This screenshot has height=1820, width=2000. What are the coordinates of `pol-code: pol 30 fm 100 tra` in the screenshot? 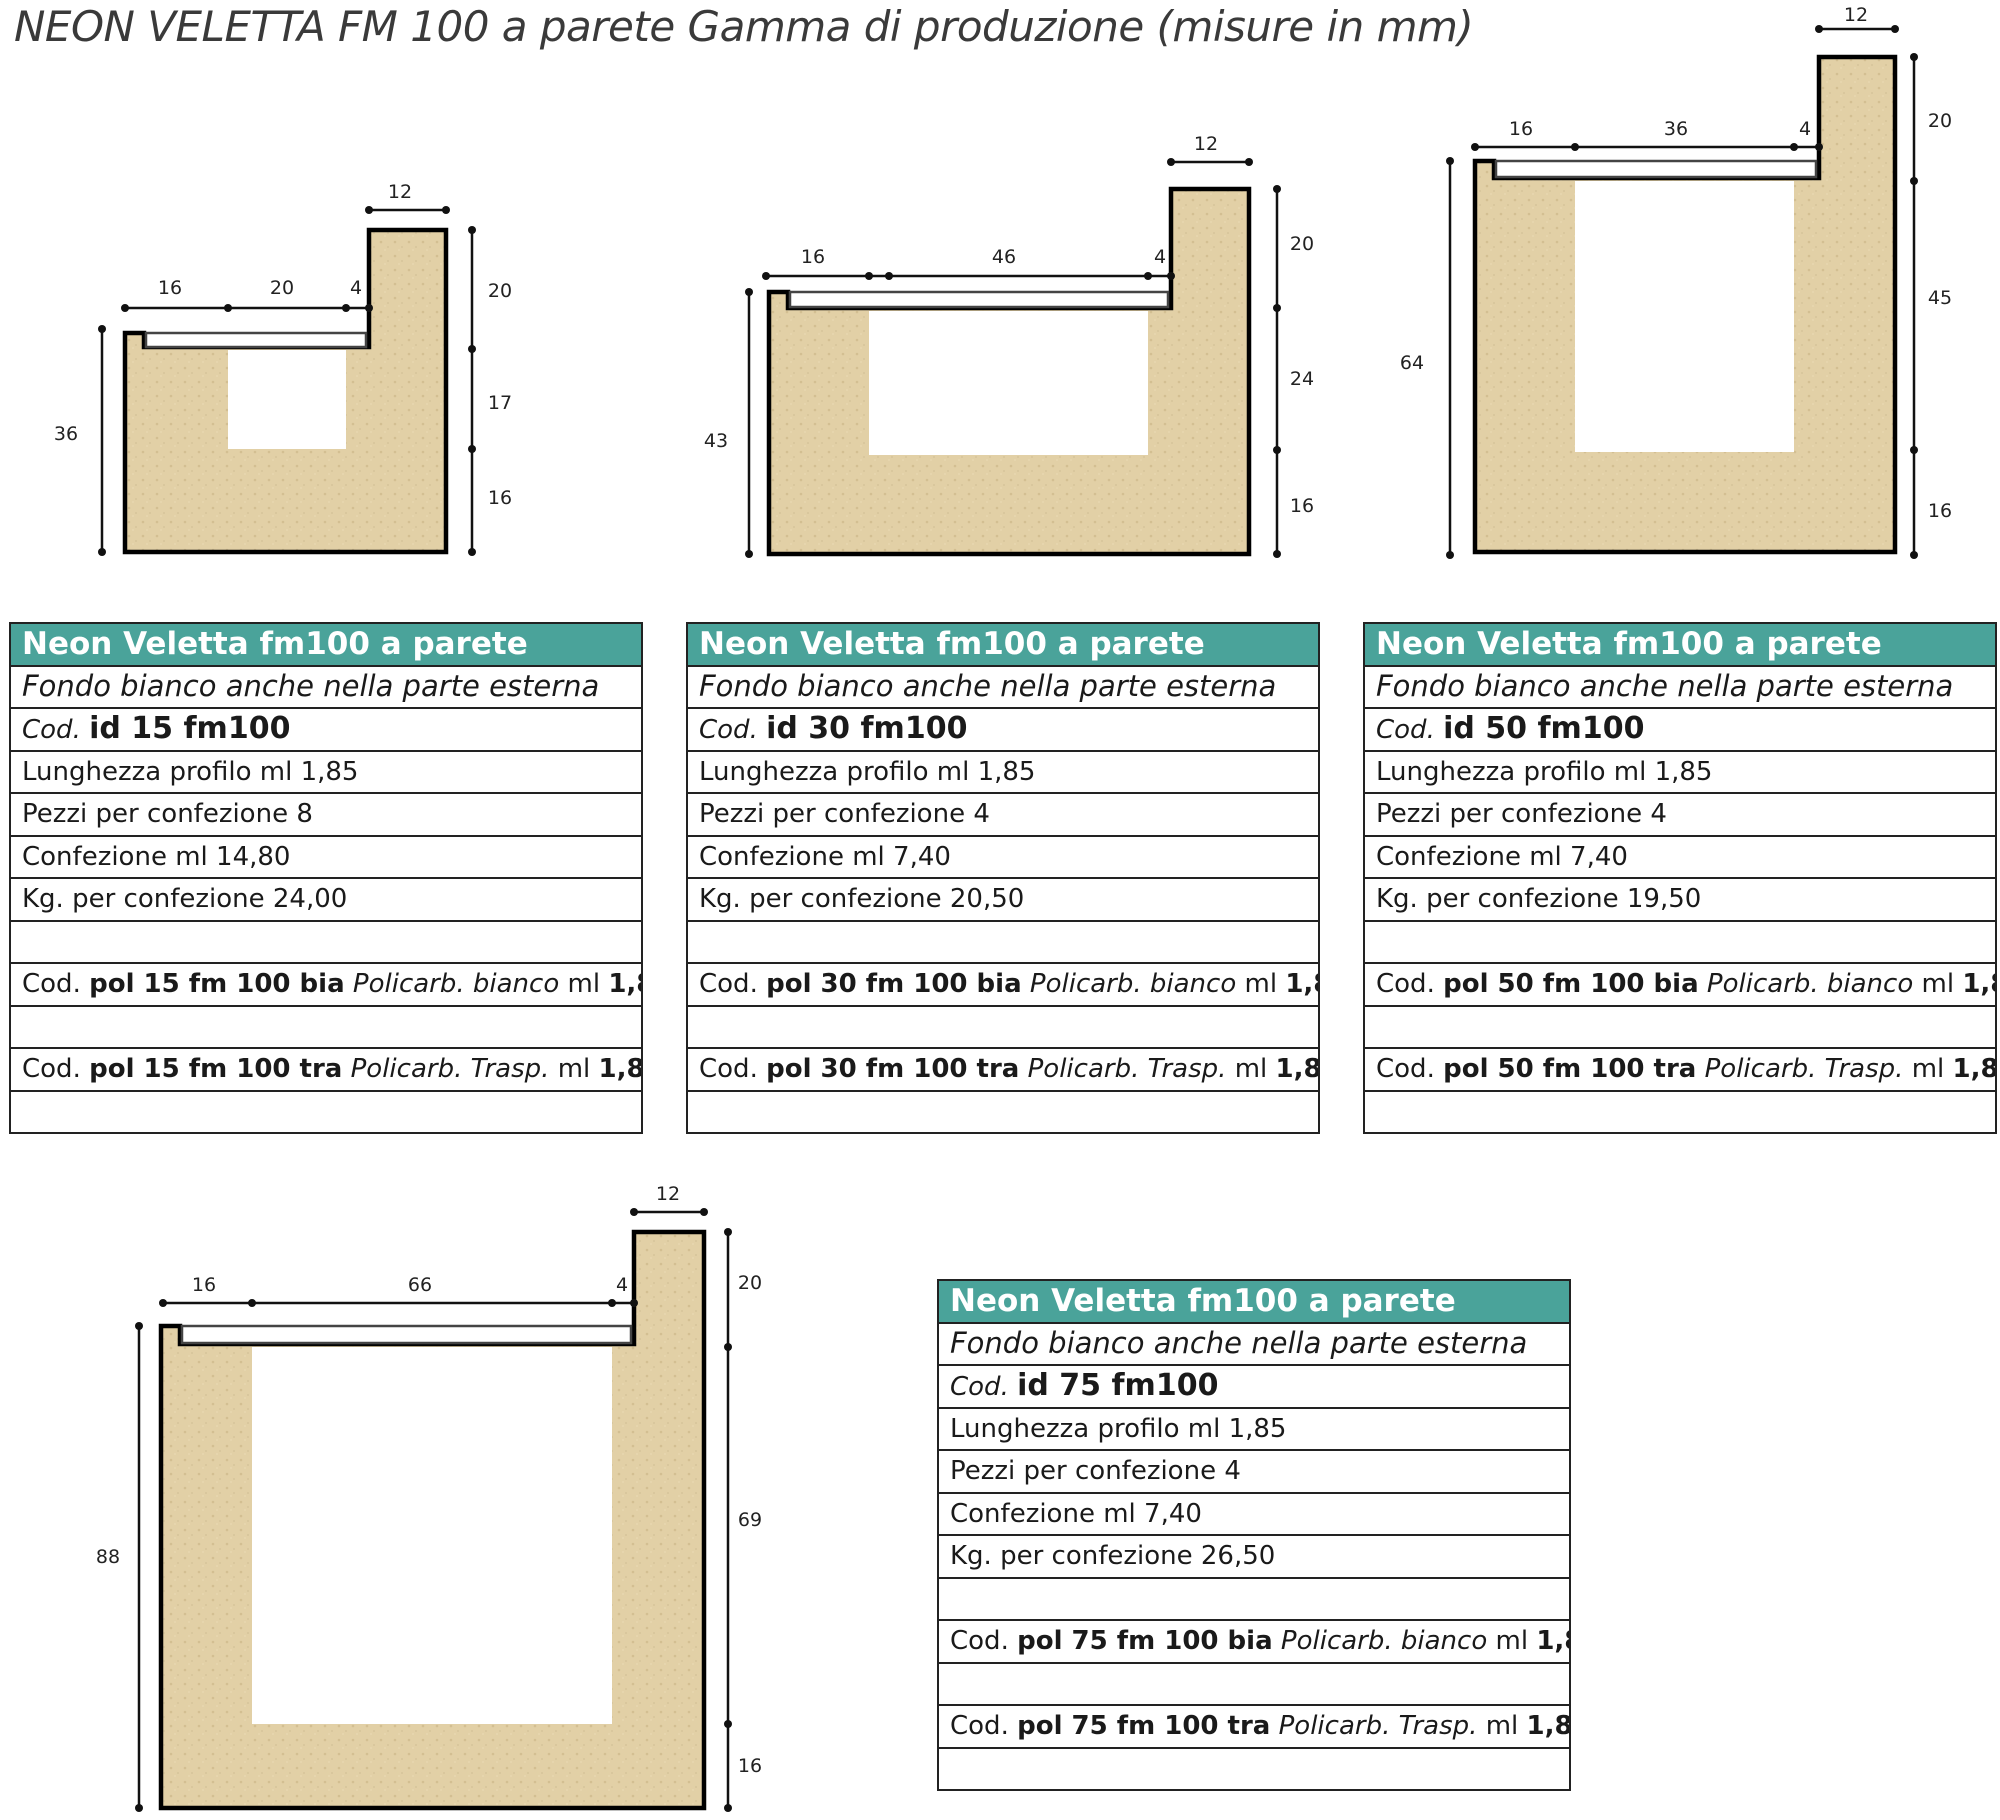 It's located at (893, 1069).